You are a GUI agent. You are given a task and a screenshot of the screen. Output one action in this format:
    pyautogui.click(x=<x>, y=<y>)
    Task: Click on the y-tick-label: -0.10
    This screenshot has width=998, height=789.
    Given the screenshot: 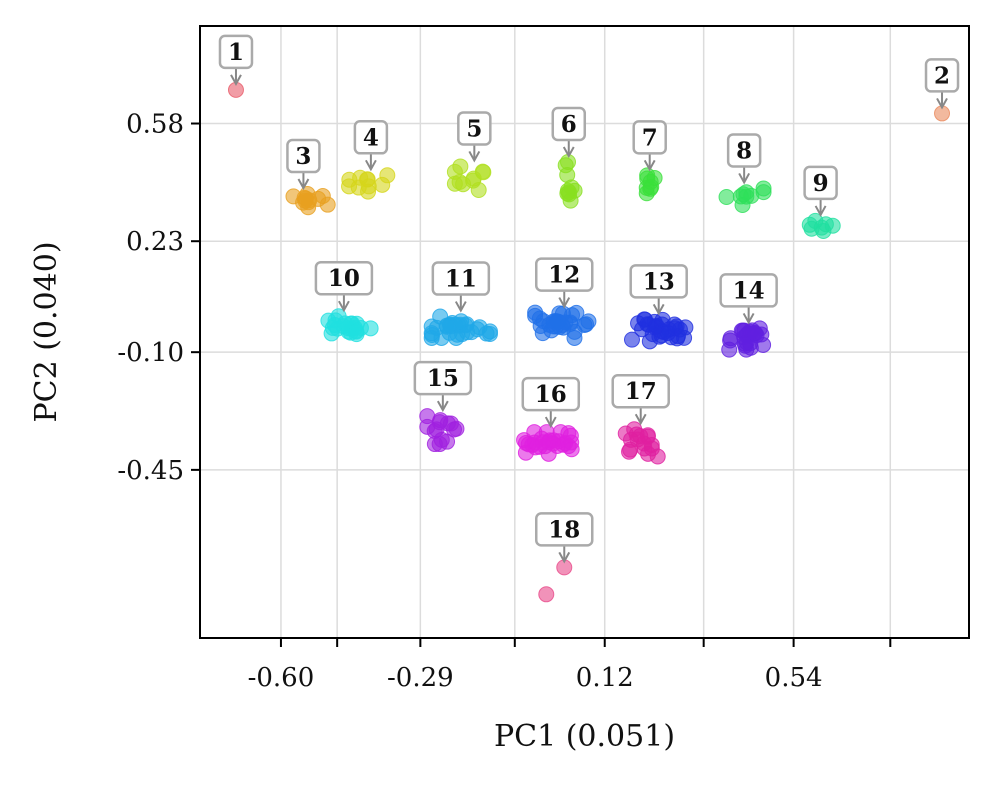 What is the action you would take?
    pyautogui.click(x=150, y=353)
    